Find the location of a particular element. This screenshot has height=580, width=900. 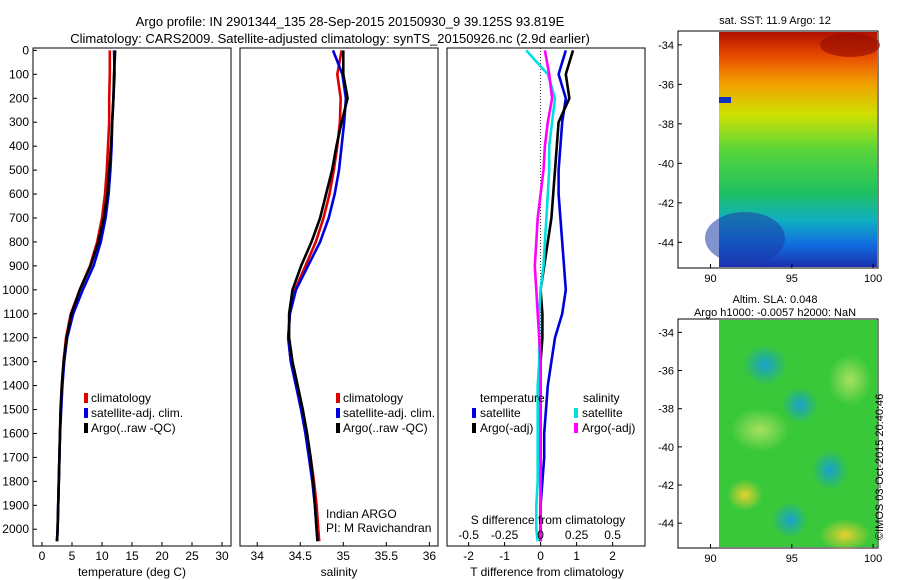

series-s-argo-adj is located at coordinates (543, 296).